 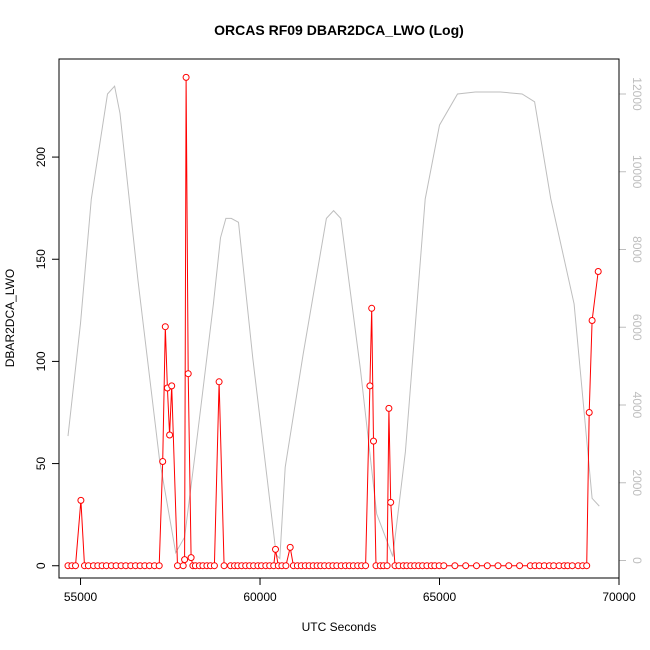 I want to click on x-axis-label: UTC Seconds, so click(x=339, y=627).